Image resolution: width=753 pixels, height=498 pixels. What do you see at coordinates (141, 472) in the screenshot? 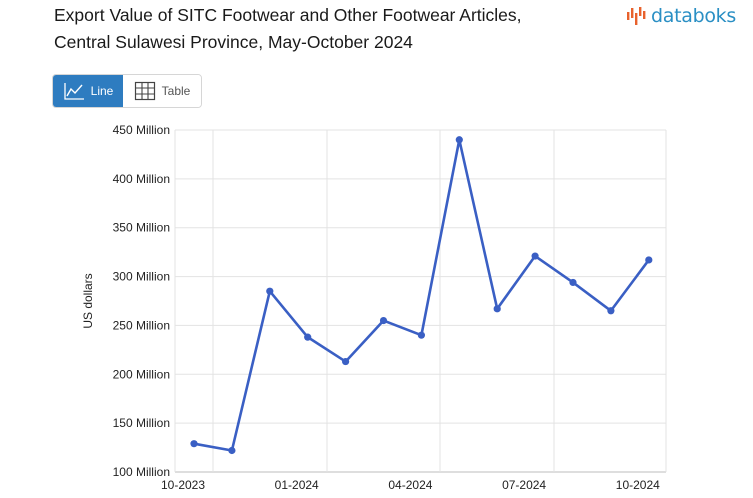
I see `y-tick-label: 100 Million` at bounding box center [141, 472].